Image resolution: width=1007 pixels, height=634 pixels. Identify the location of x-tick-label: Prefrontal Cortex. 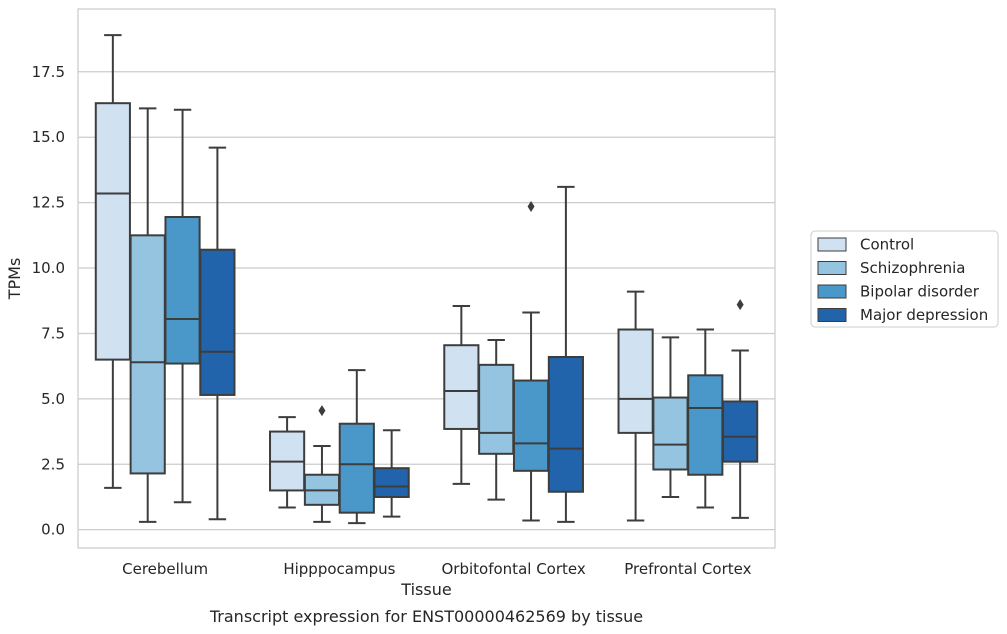
(687, 569).